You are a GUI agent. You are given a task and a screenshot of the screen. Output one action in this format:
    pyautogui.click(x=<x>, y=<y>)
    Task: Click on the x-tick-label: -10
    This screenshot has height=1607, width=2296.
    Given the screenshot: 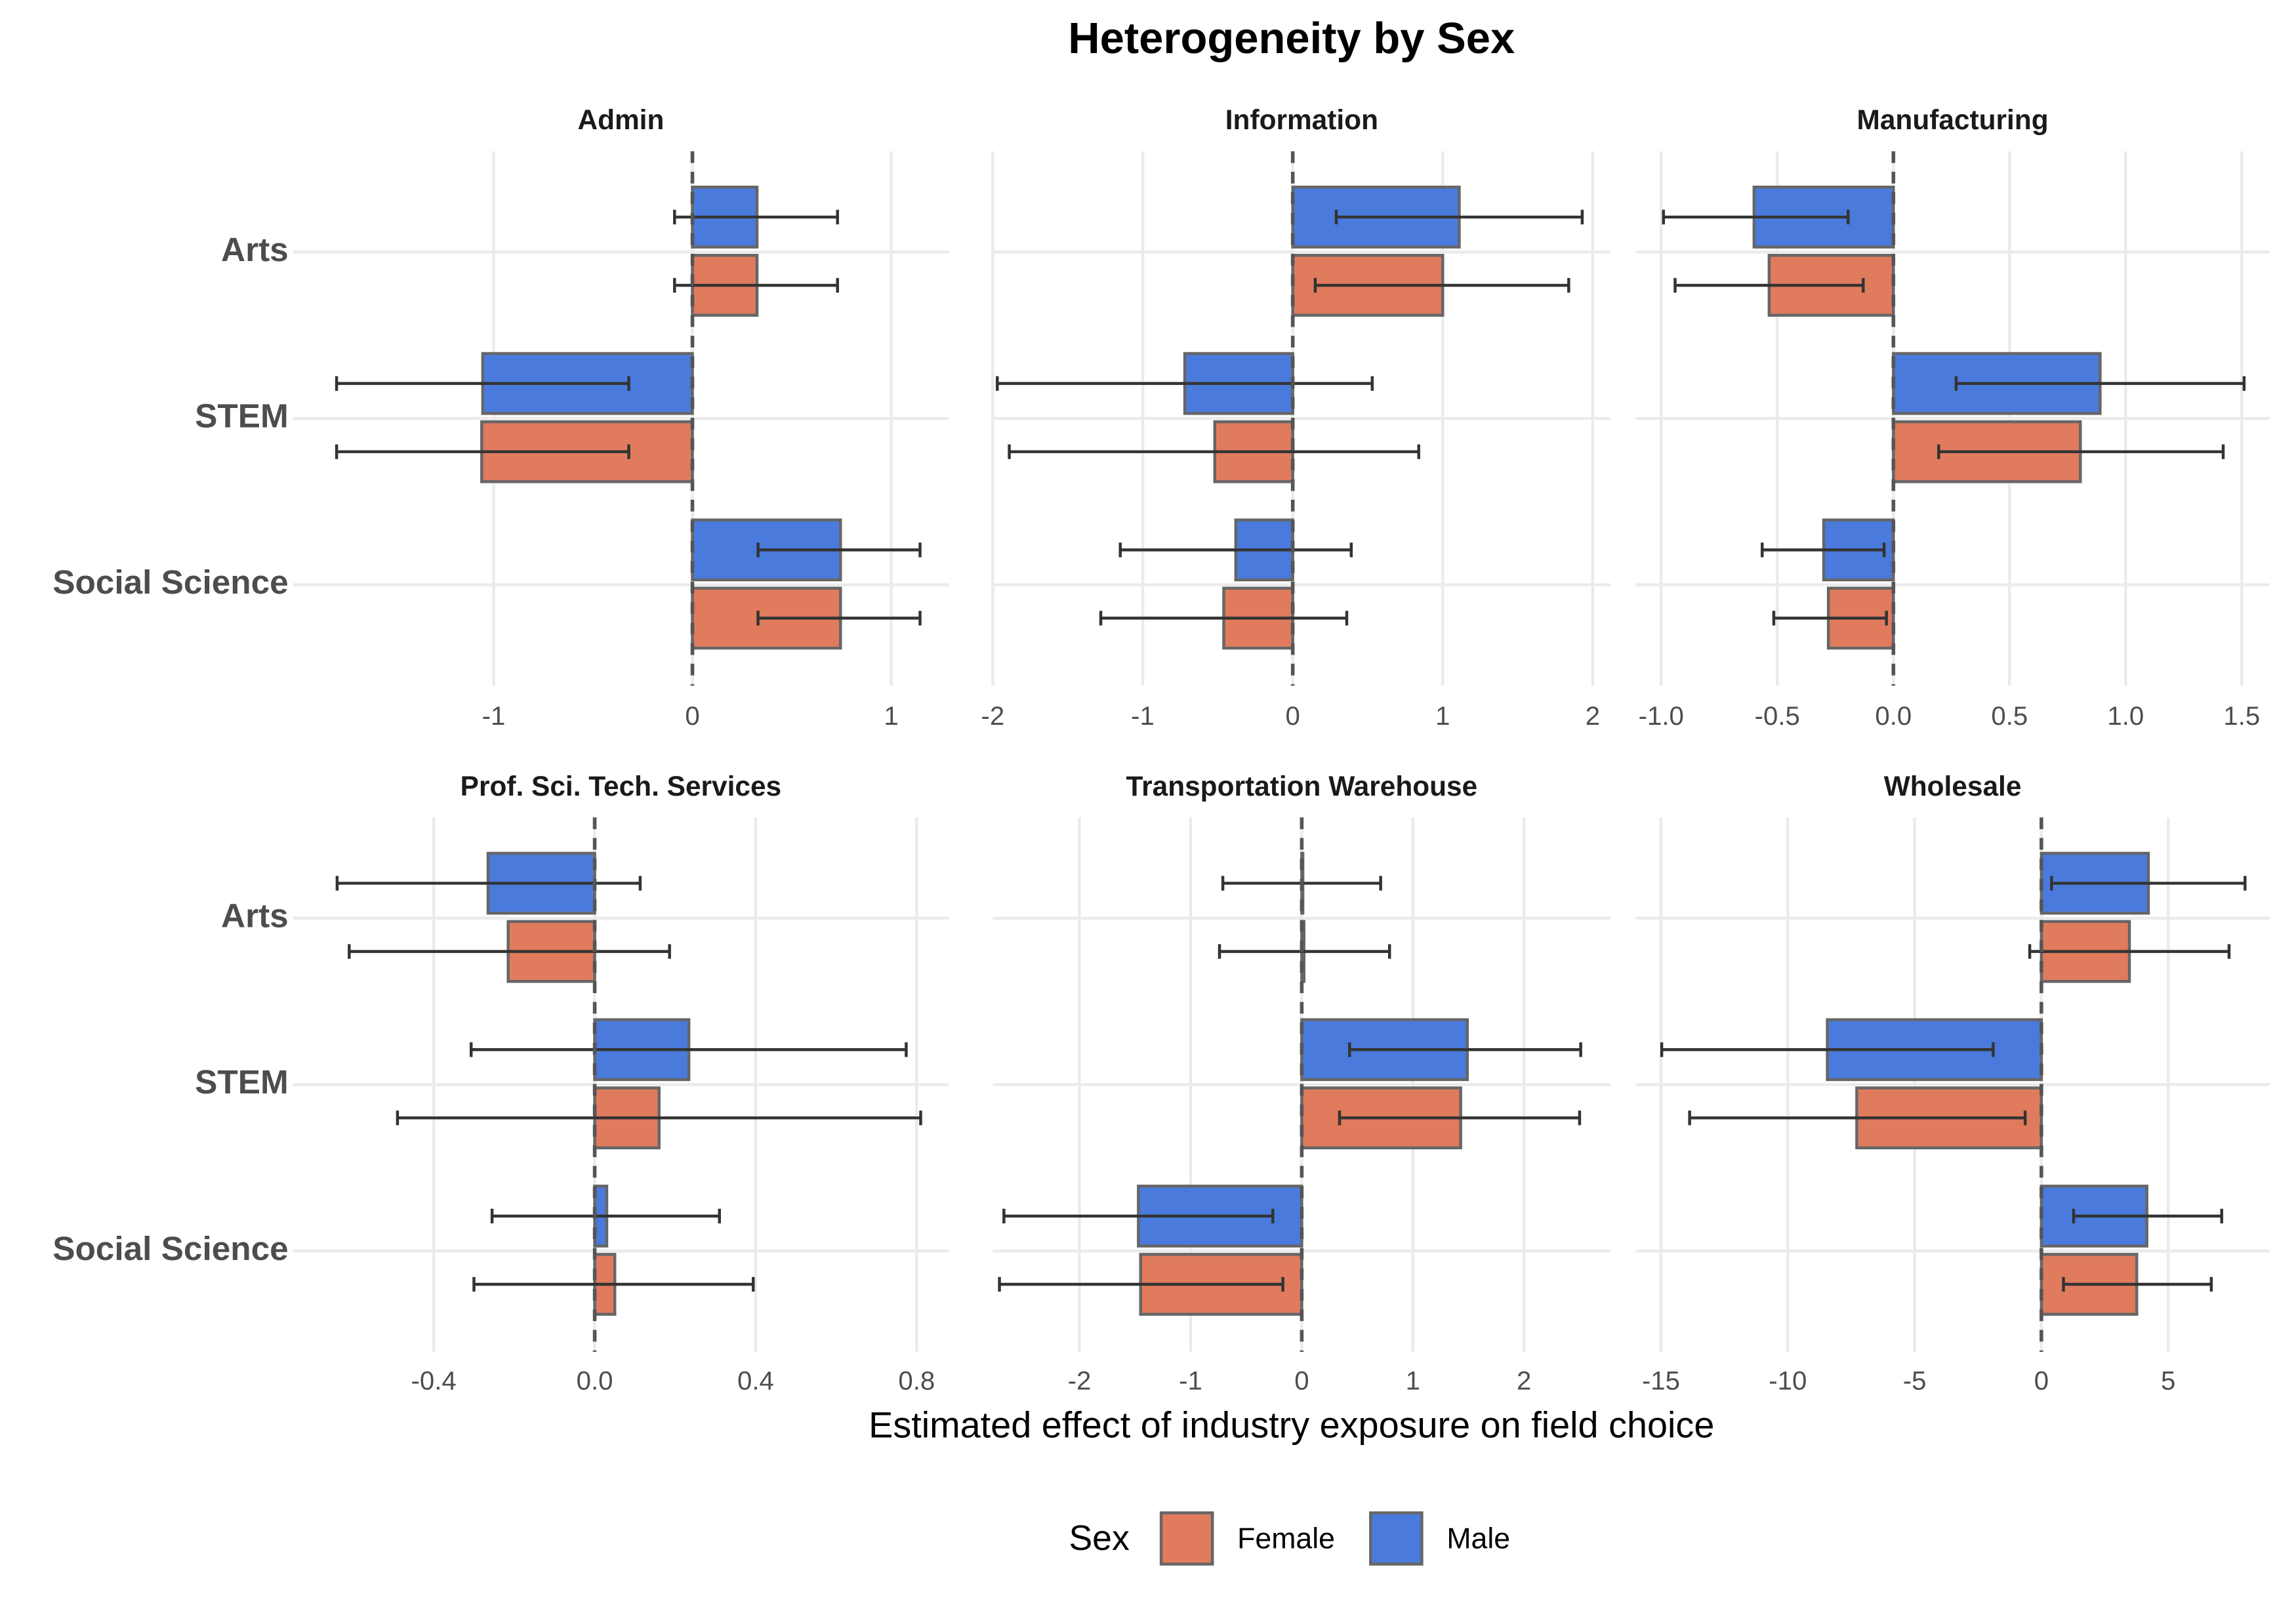 What is the action you would take?
    pyautogui.click(x=1788, y=1380)
    